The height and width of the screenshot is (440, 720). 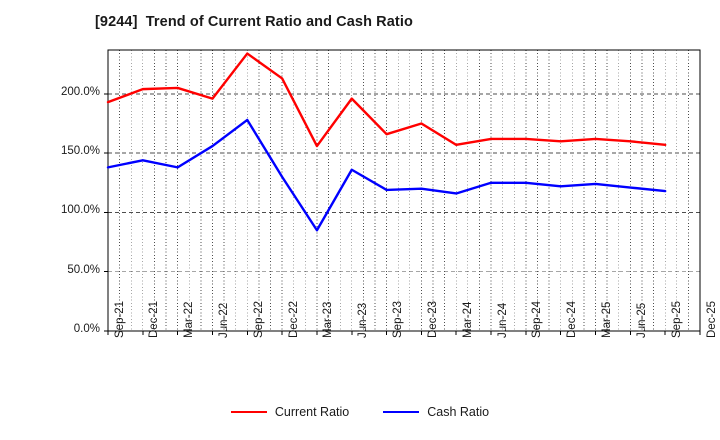 What do you see at coordinates (537, 319) in the screenshot?
I see `x-axis-tick-label: Sep-24` at bounding box center [537, 319].